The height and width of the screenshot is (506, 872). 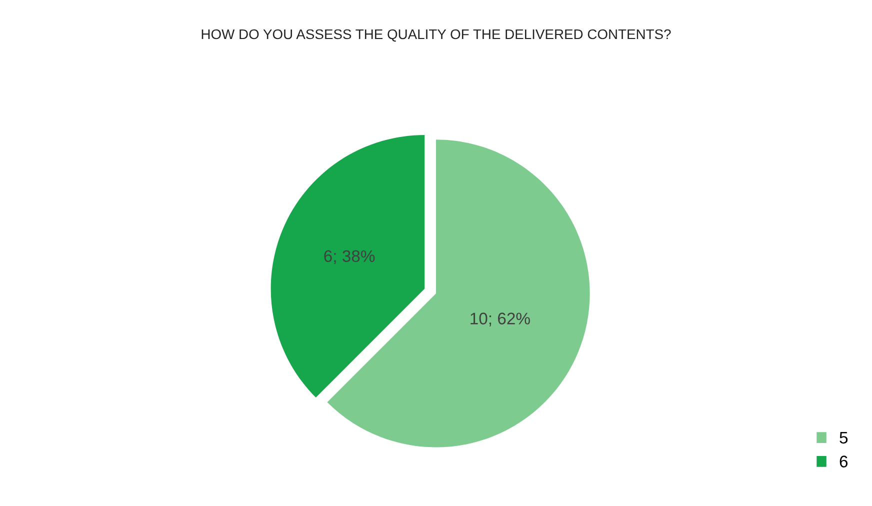 I want to click on data-label: 6; 38%, so click(x=349, y=257).